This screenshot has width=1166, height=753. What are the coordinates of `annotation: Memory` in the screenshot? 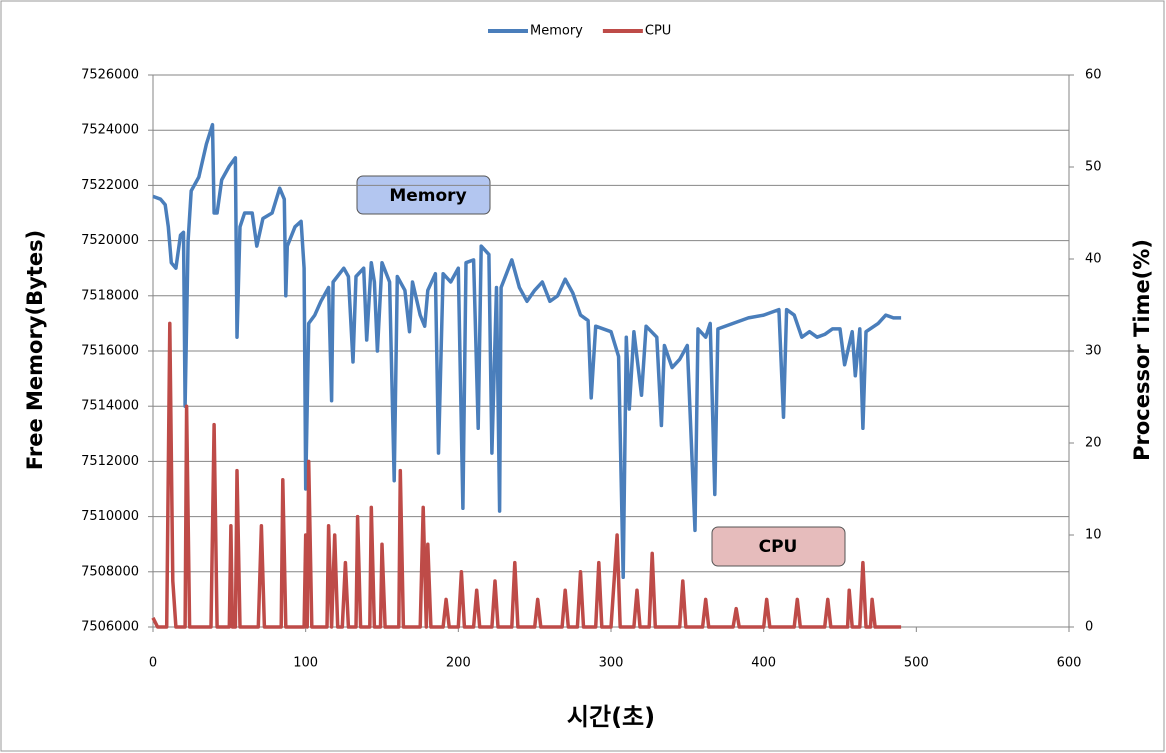 It's located at (427, 196).